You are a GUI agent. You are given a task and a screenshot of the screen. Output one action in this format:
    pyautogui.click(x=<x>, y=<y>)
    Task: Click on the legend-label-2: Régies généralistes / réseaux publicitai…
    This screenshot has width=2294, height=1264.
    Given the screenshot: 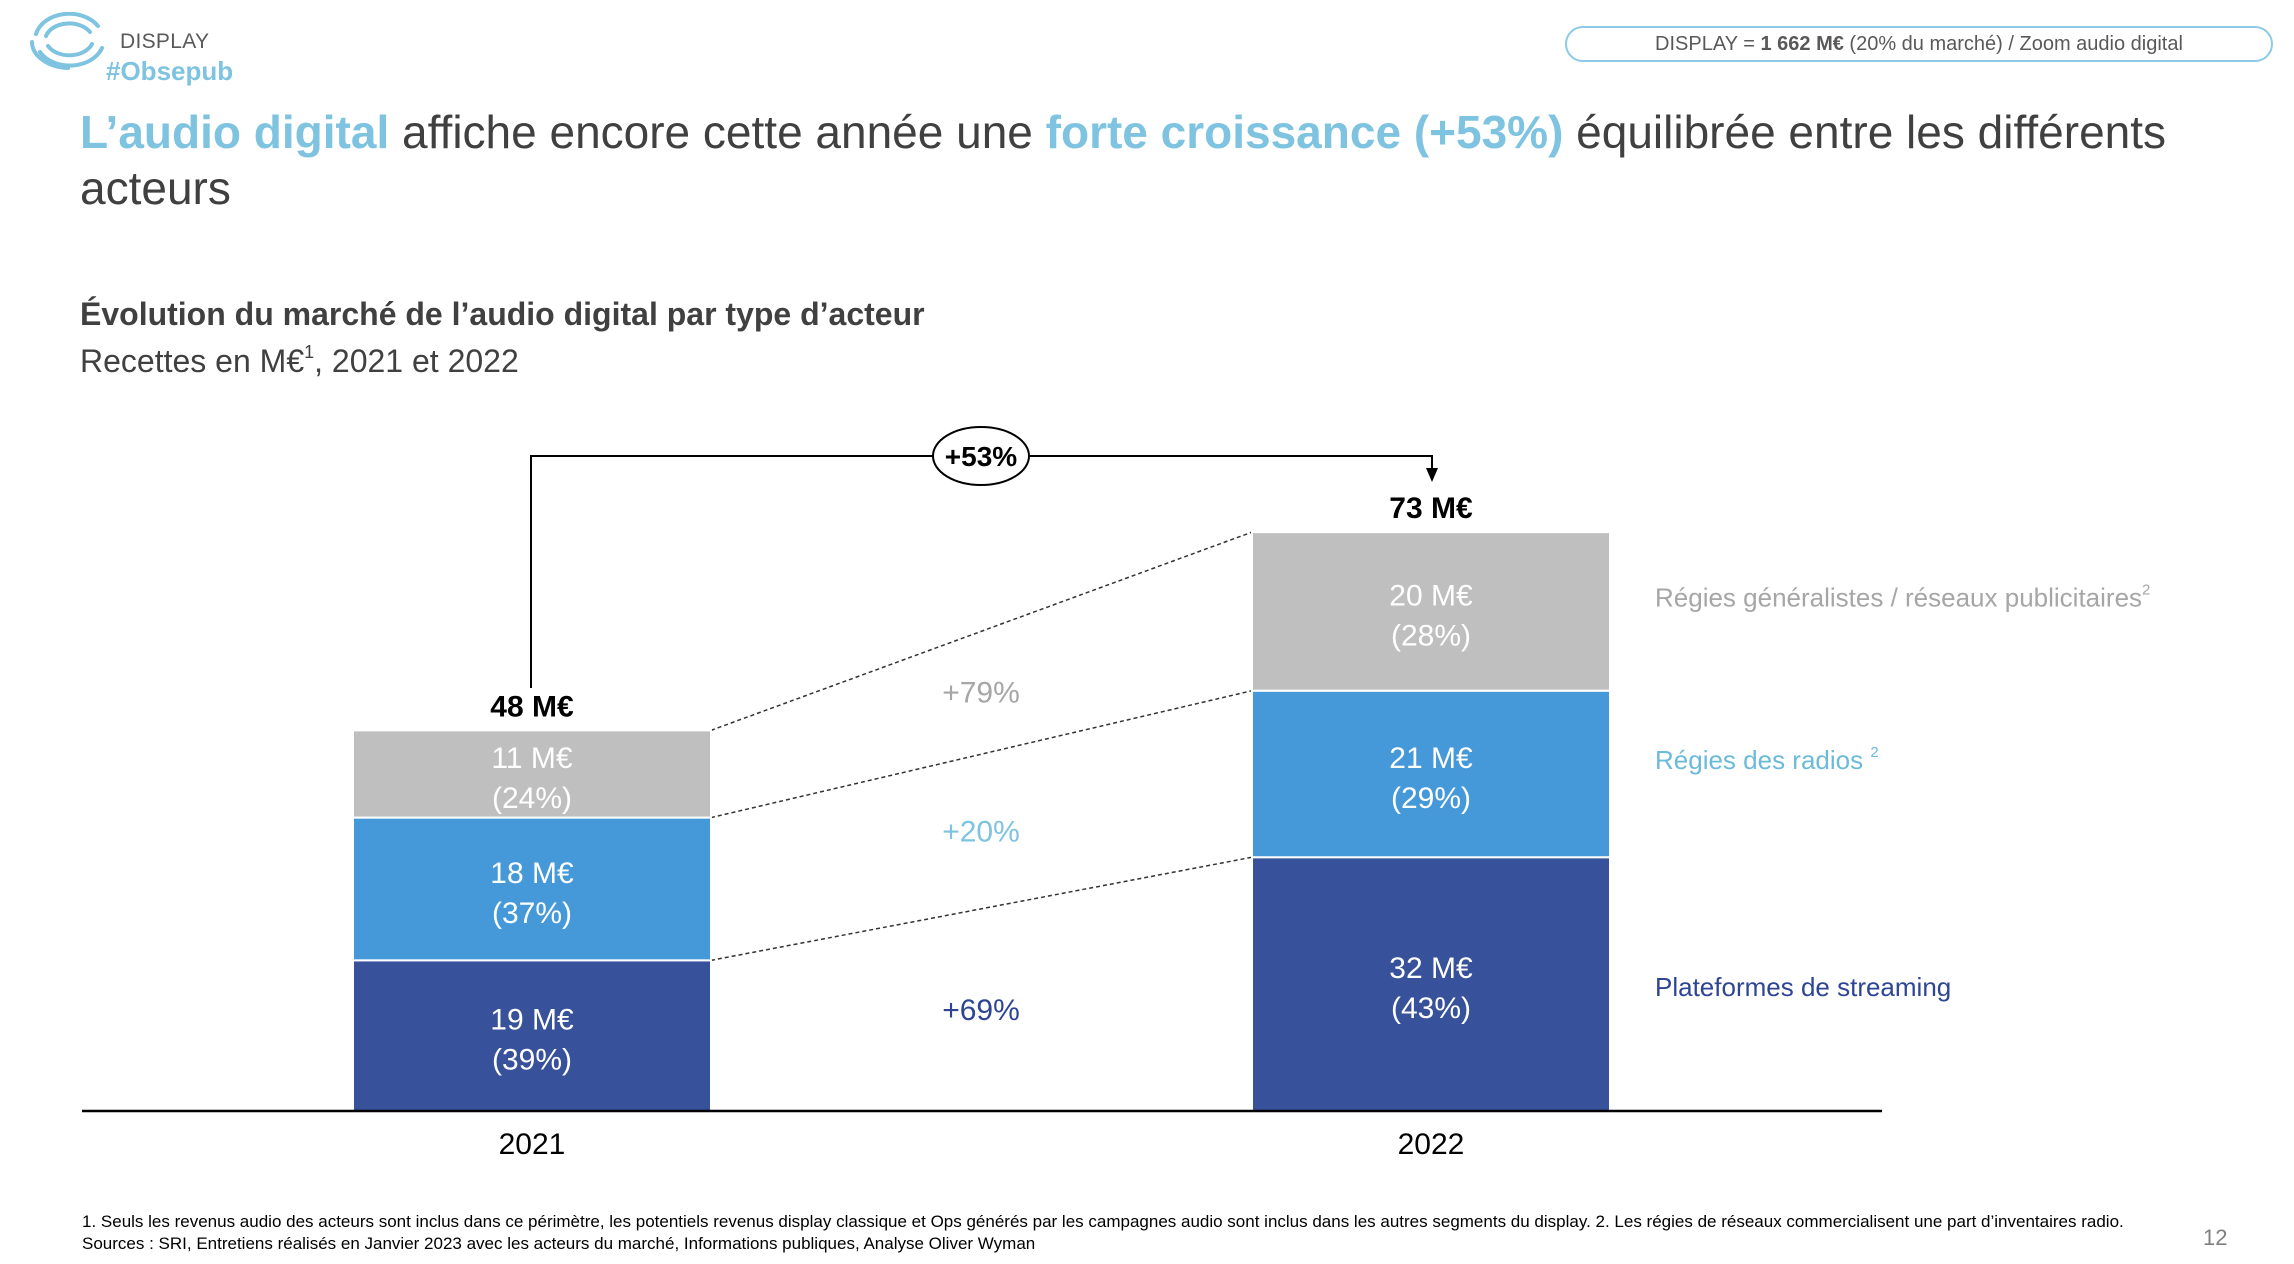 What is the action you would take?
    pyautogui.click(x=1902, y=596)
    